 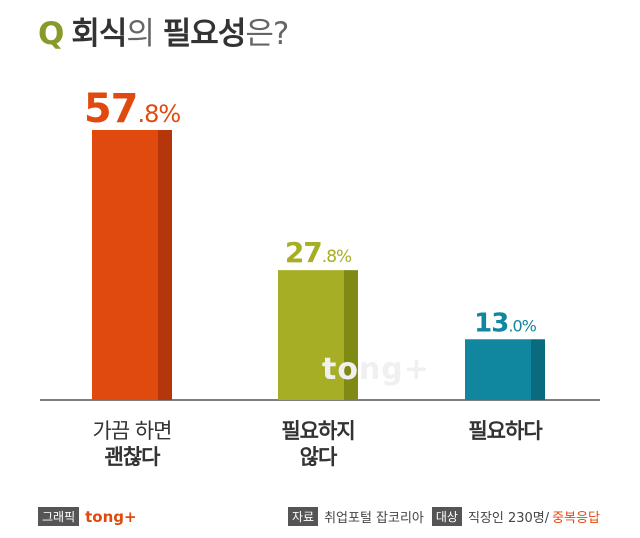 What do you see at coordinates (132, 109) in the screenshot?
I see `value-label-1: 57.8%` at bounding box center [132, 109].